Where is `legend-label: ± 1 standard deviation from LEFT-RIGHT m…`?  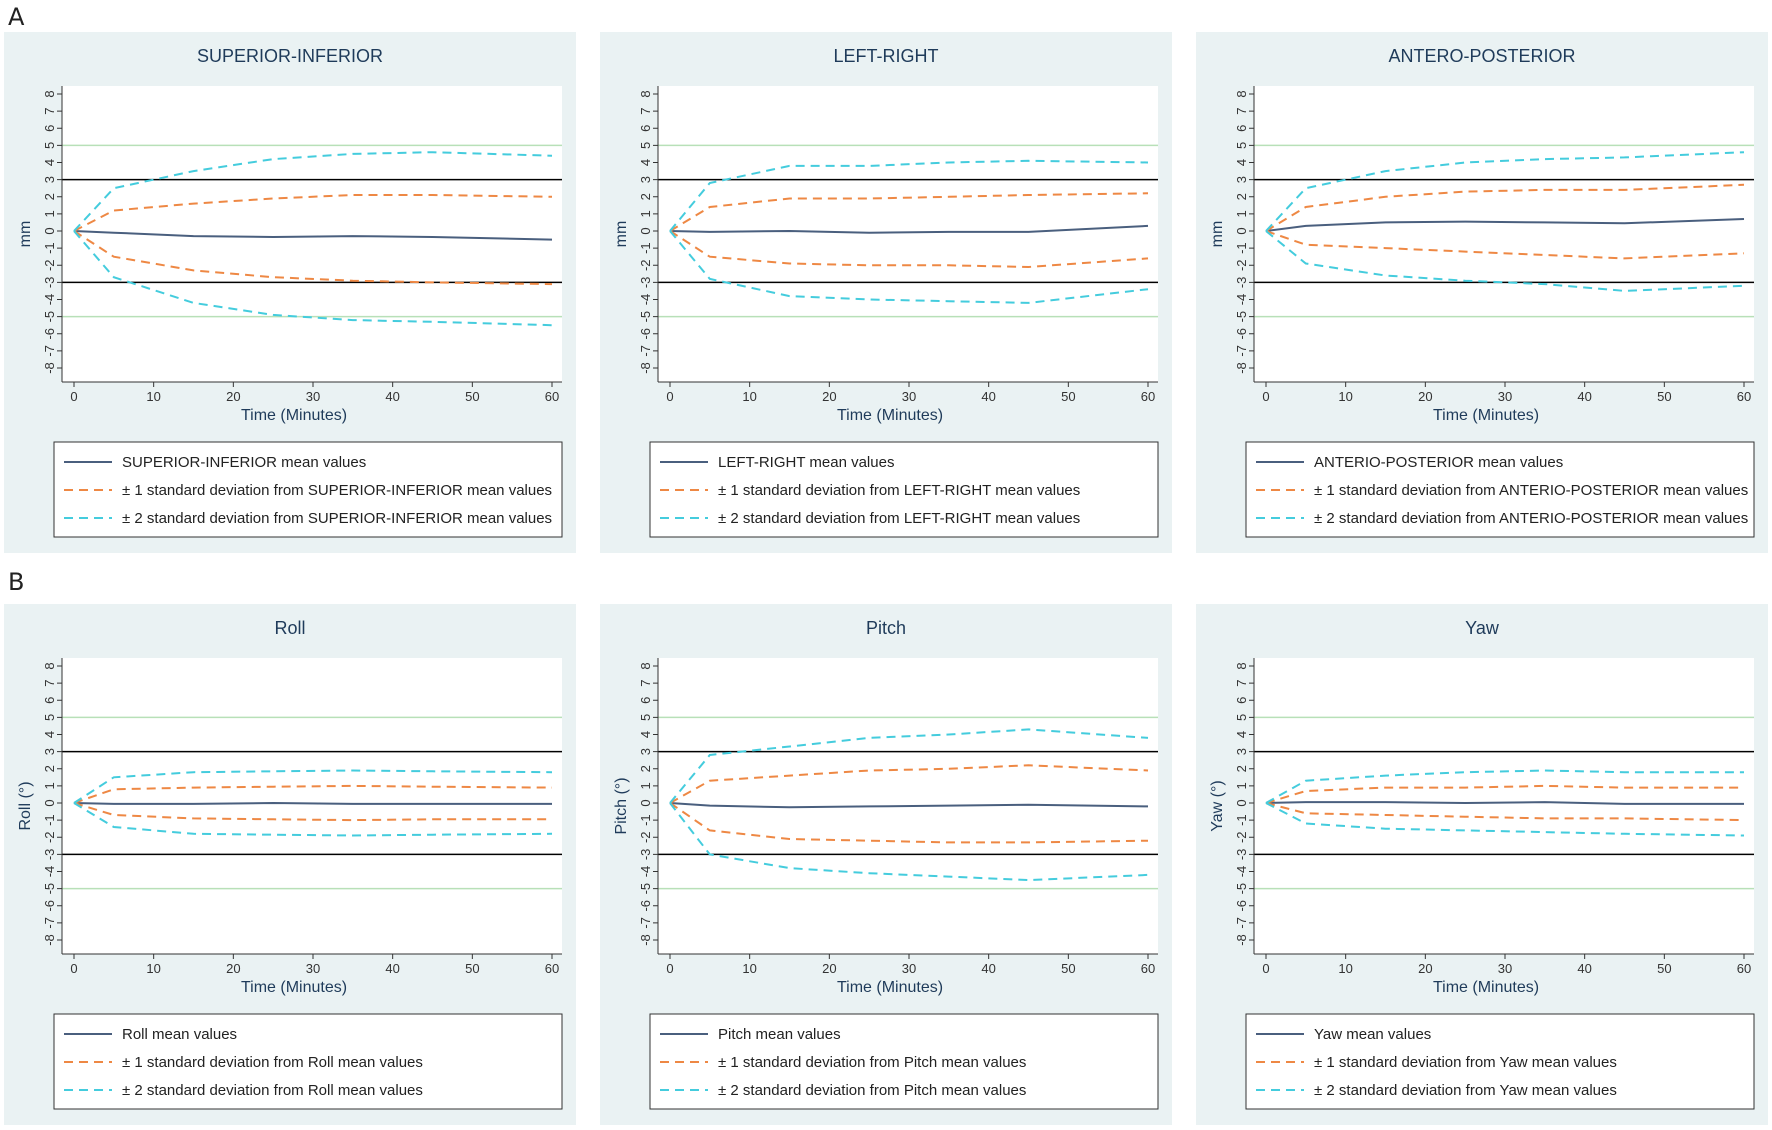
legend-label: ± 1 standard deviation from LEFT-RIGHT m… is located at coordinates (899, 490).